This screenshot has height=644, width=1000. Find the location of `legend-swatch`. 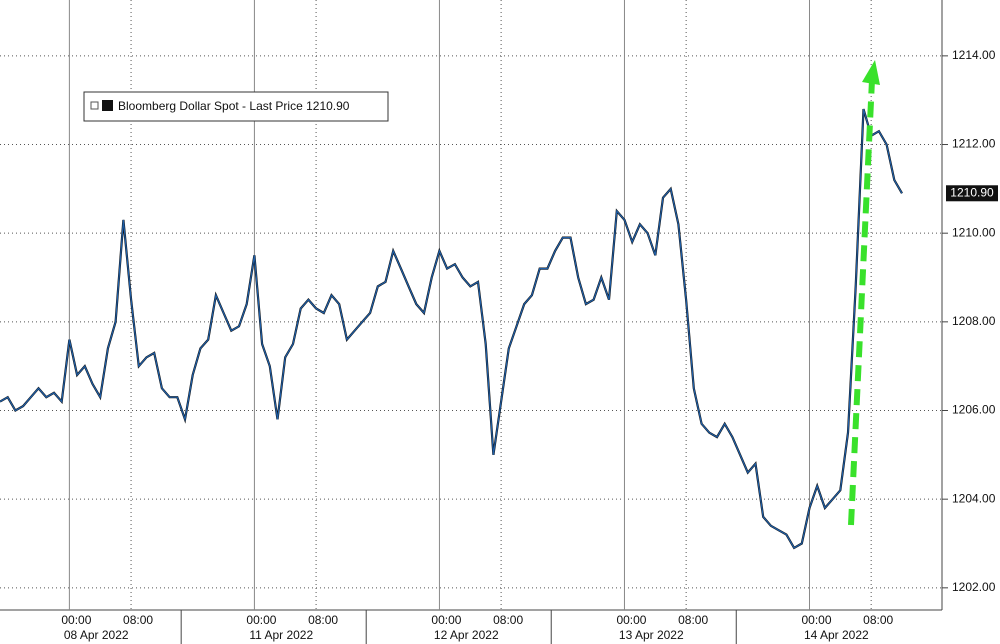

legend-swatch is located at coordinates (107, 105).